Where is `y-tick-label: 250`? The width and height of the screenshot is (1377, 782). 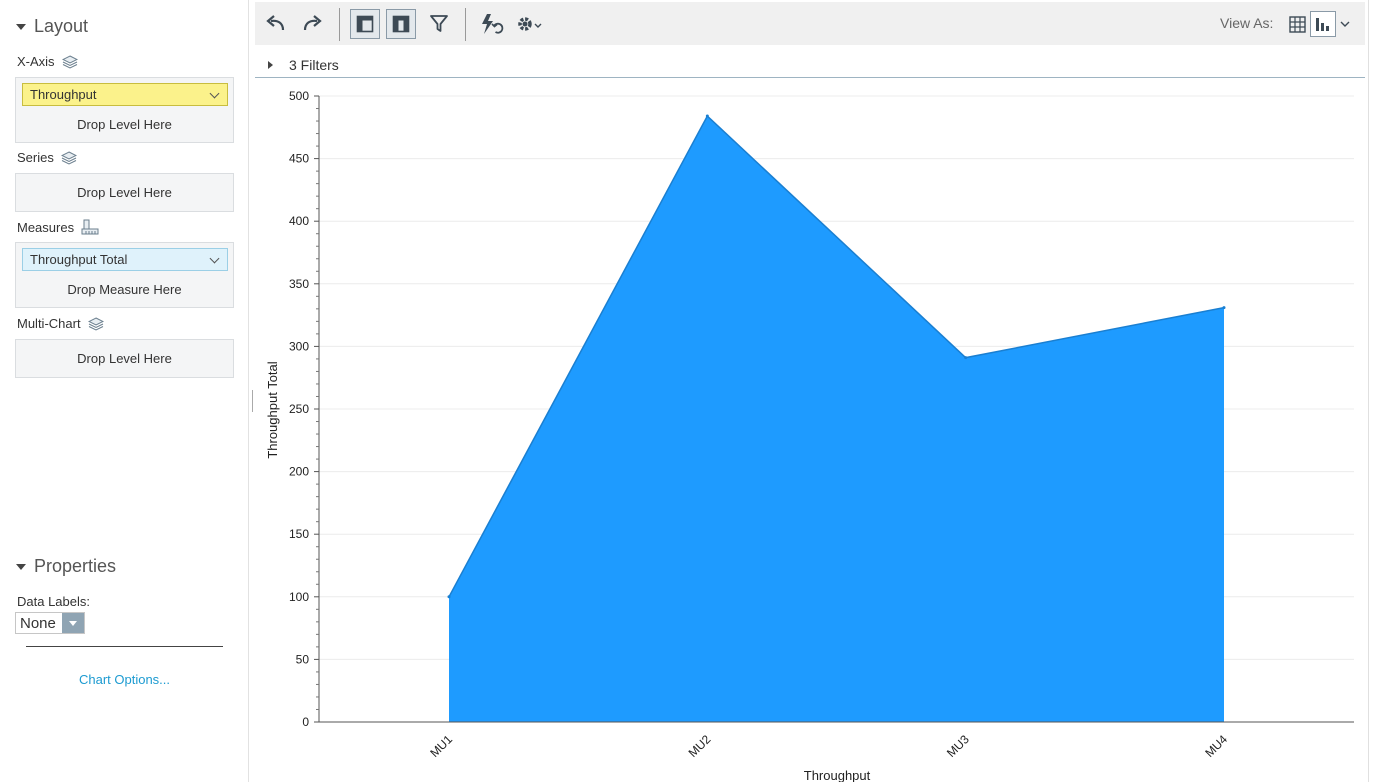
y-tick-label: 250 is located at coordinates (299, 409).